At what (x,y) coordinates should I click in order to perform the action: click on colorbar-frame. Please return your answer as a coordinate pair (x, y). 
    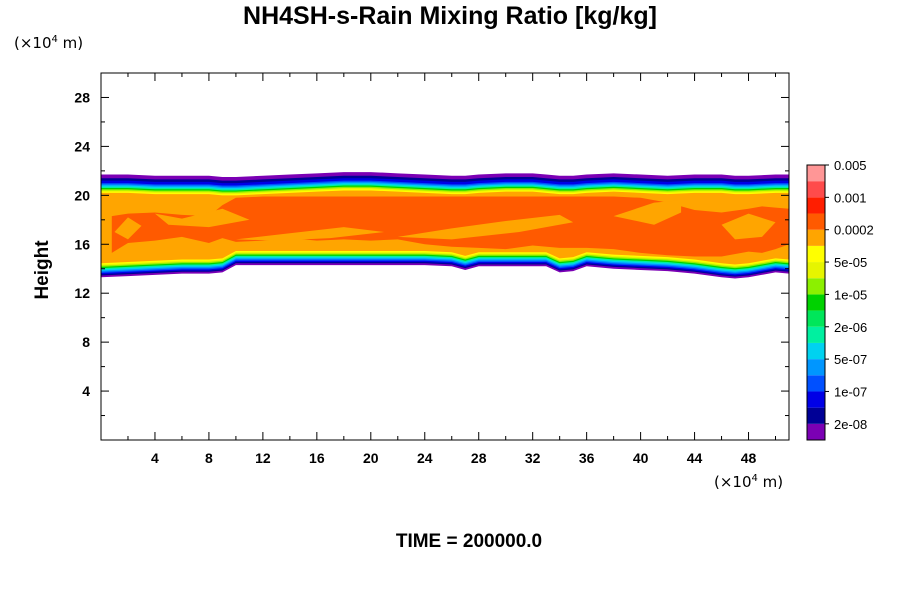
    Looking at the image, I should click on (816, 302).